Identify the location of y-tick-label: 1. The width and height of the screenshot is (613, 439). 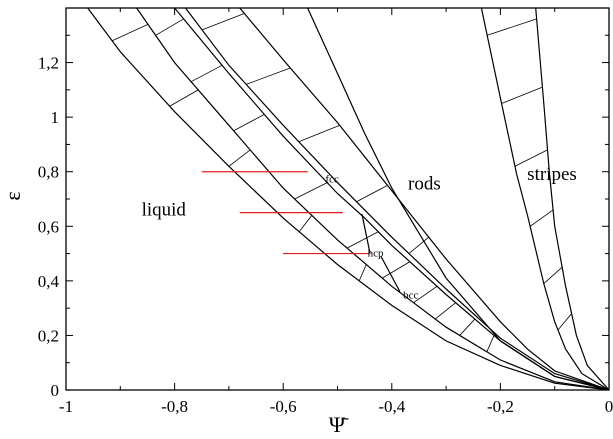
(55, 117).